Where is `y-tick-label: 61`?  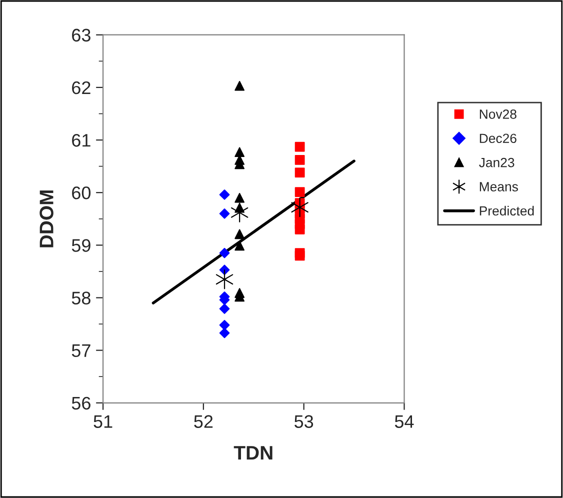
y-tick-label: 61 is located at coordinates (81, 140).